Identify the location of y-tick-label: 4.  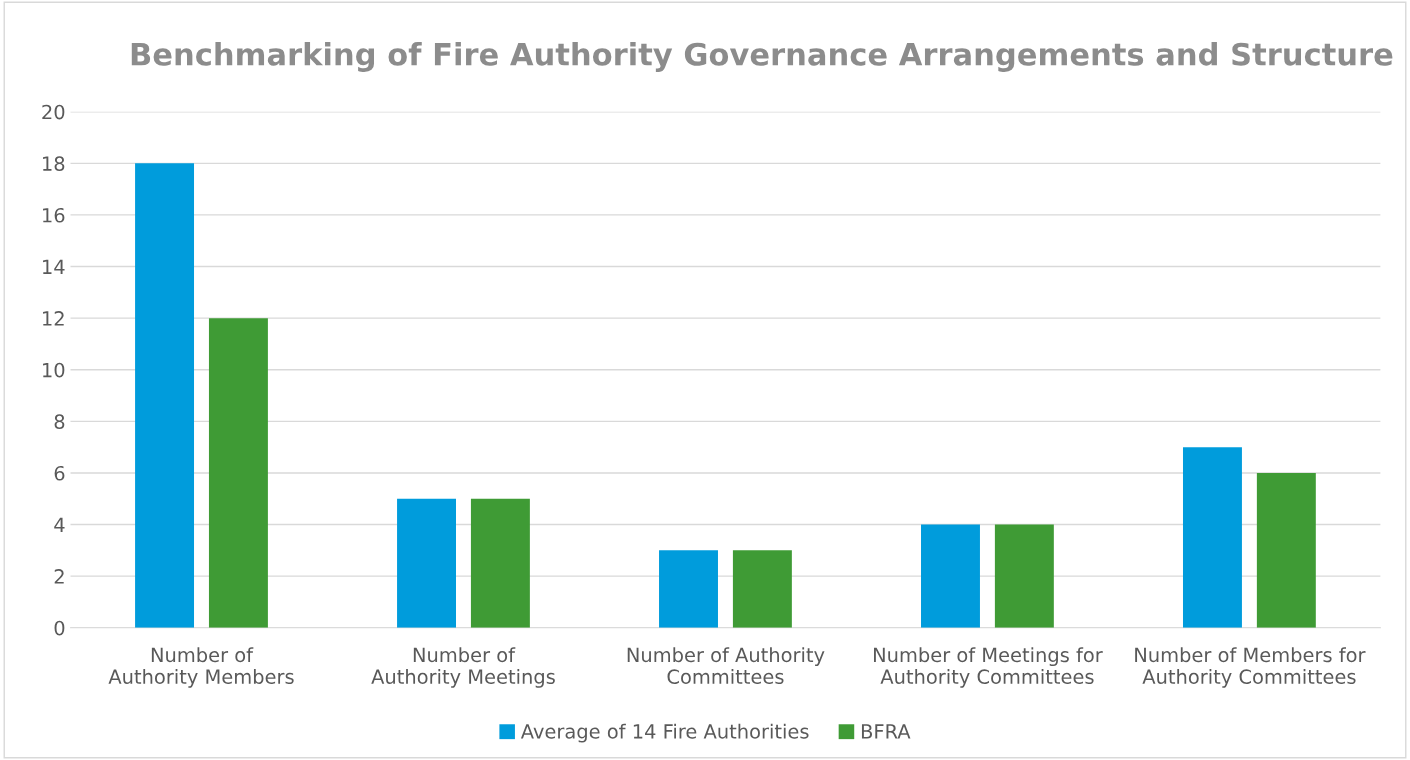
(59, 524).